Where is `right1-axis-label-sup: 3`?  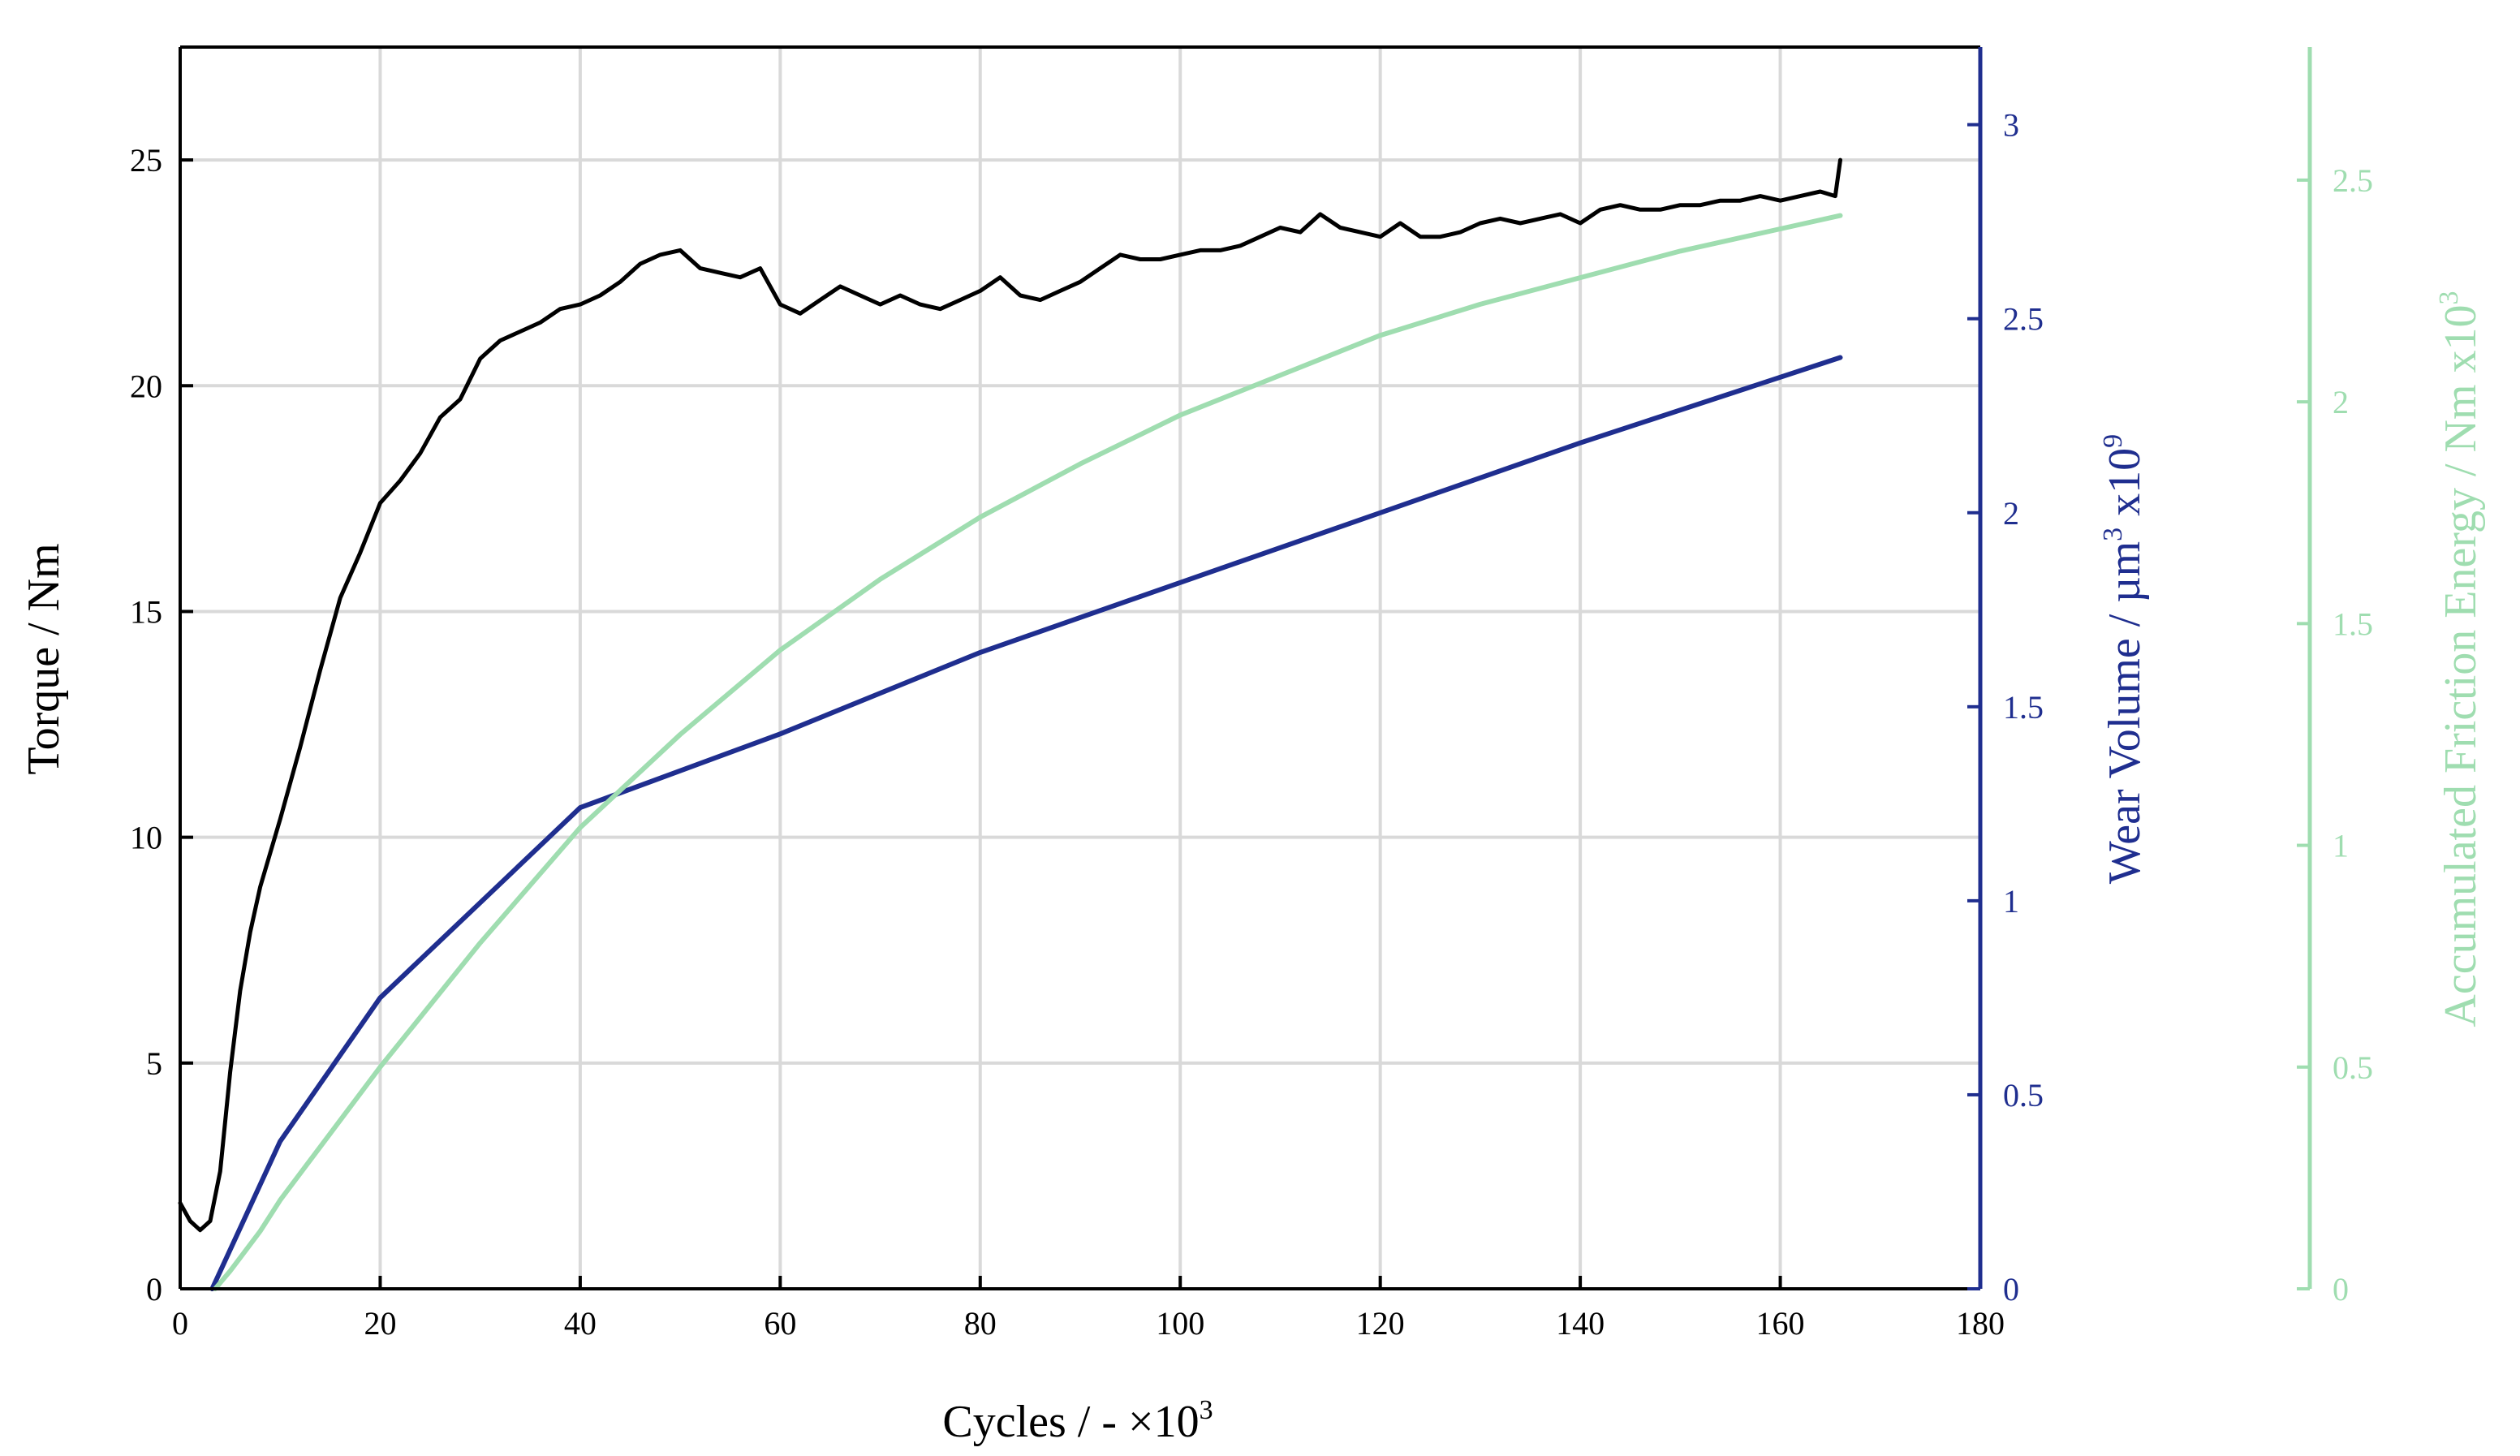
right1-axis-label-sup: 3 is located at coordinates (2113, 535).